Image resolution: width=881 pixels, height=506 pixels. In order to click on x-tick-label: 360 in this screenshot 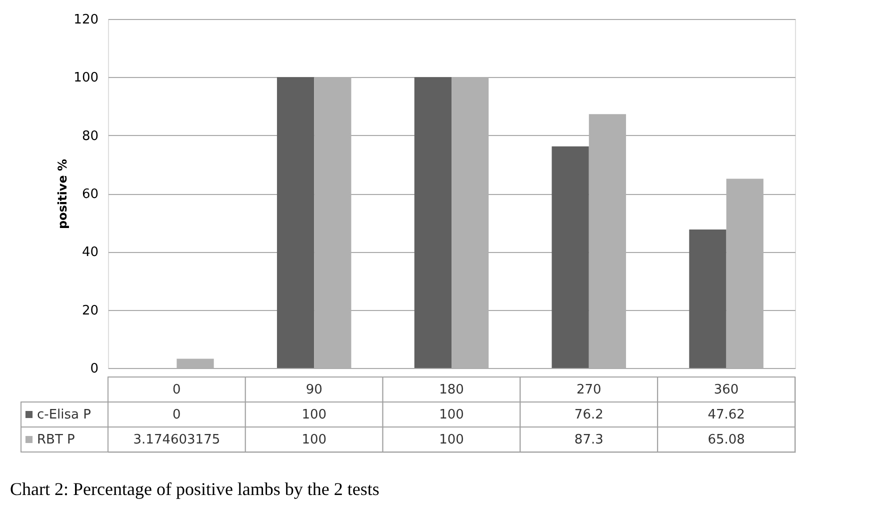, I will do `click(726, 390)`.